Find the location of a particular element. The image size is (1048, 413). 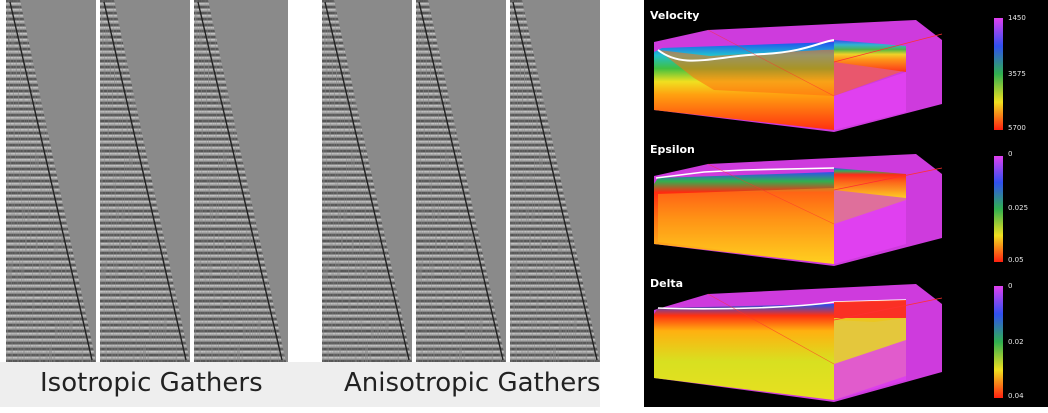

epsilon-colorbar-max: 0 is located at coordinates (1010, 154).